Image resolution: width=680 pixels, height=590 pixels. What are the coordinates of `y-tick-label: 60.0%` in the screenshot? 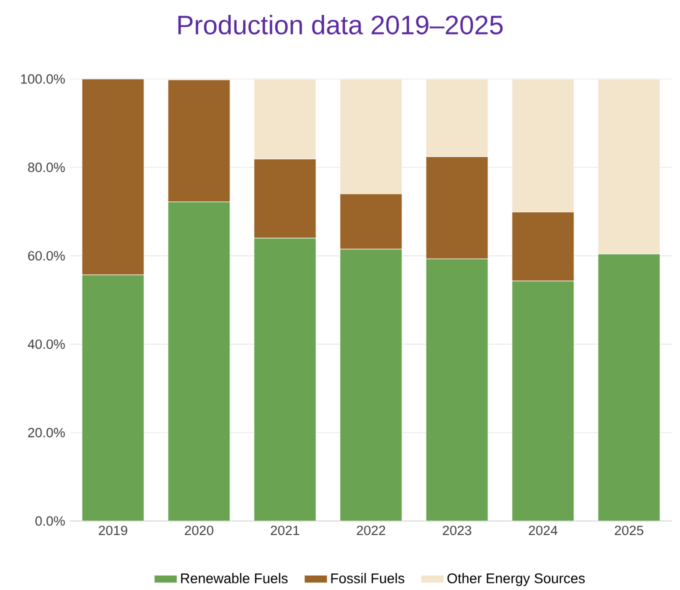 It's located at (46, 255).